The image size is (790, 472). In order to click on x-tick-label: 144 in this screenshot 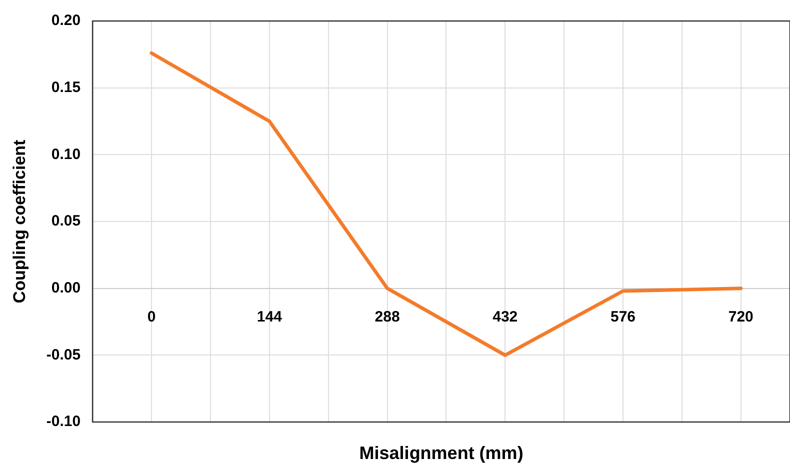, I will do `click(269, 317)`.